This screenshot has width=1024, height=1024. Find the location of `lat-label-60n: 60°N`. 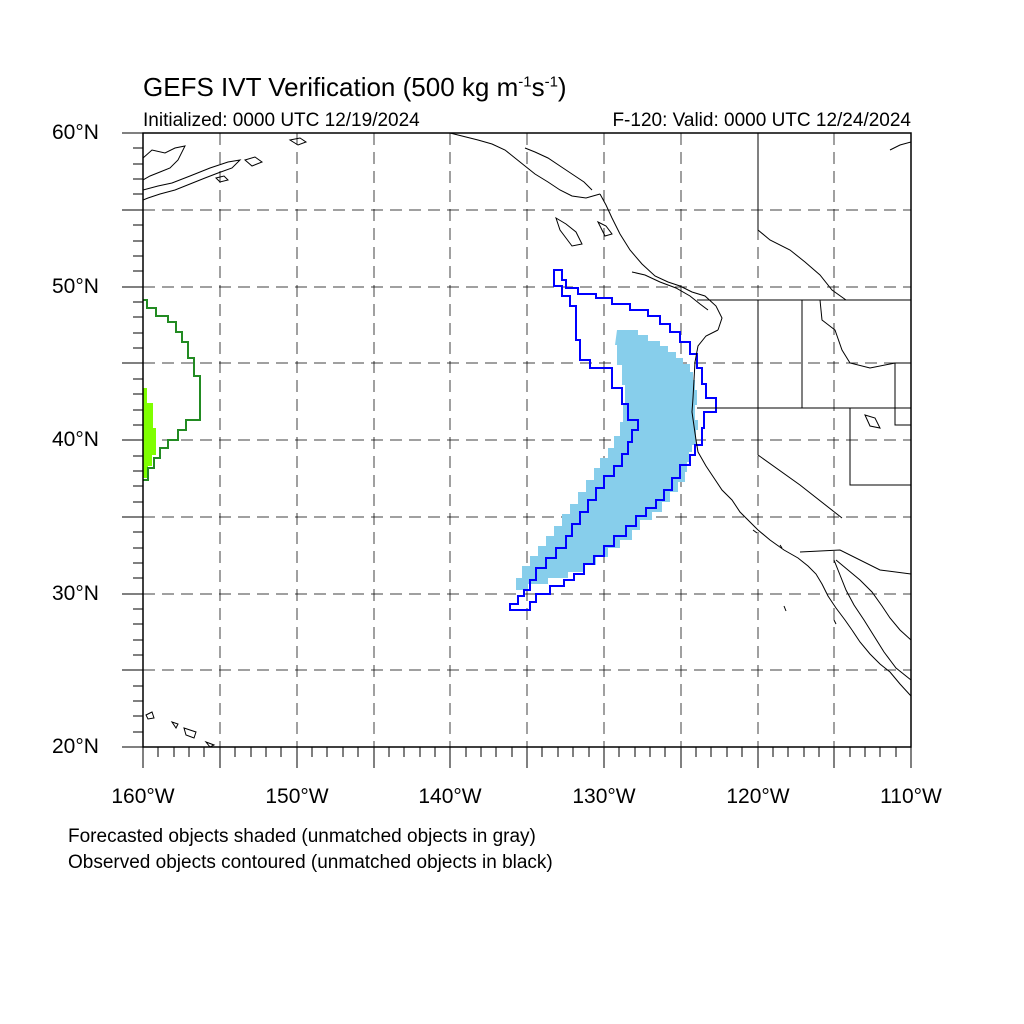

lat-label-60n: 60°N is located at coordinates (75, 132).